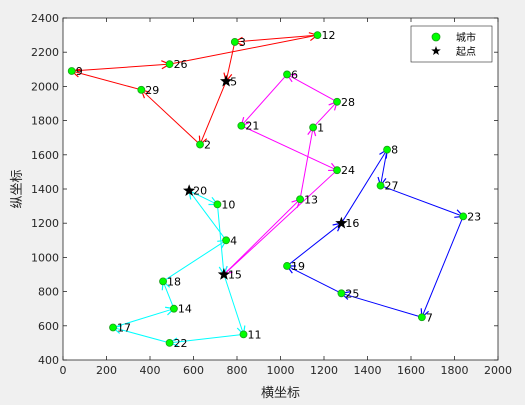 This screenshot has width=525, height=405. Describe the element at coordinates (298, 266) in the screenshot. I see `city-label: 19` at that location.